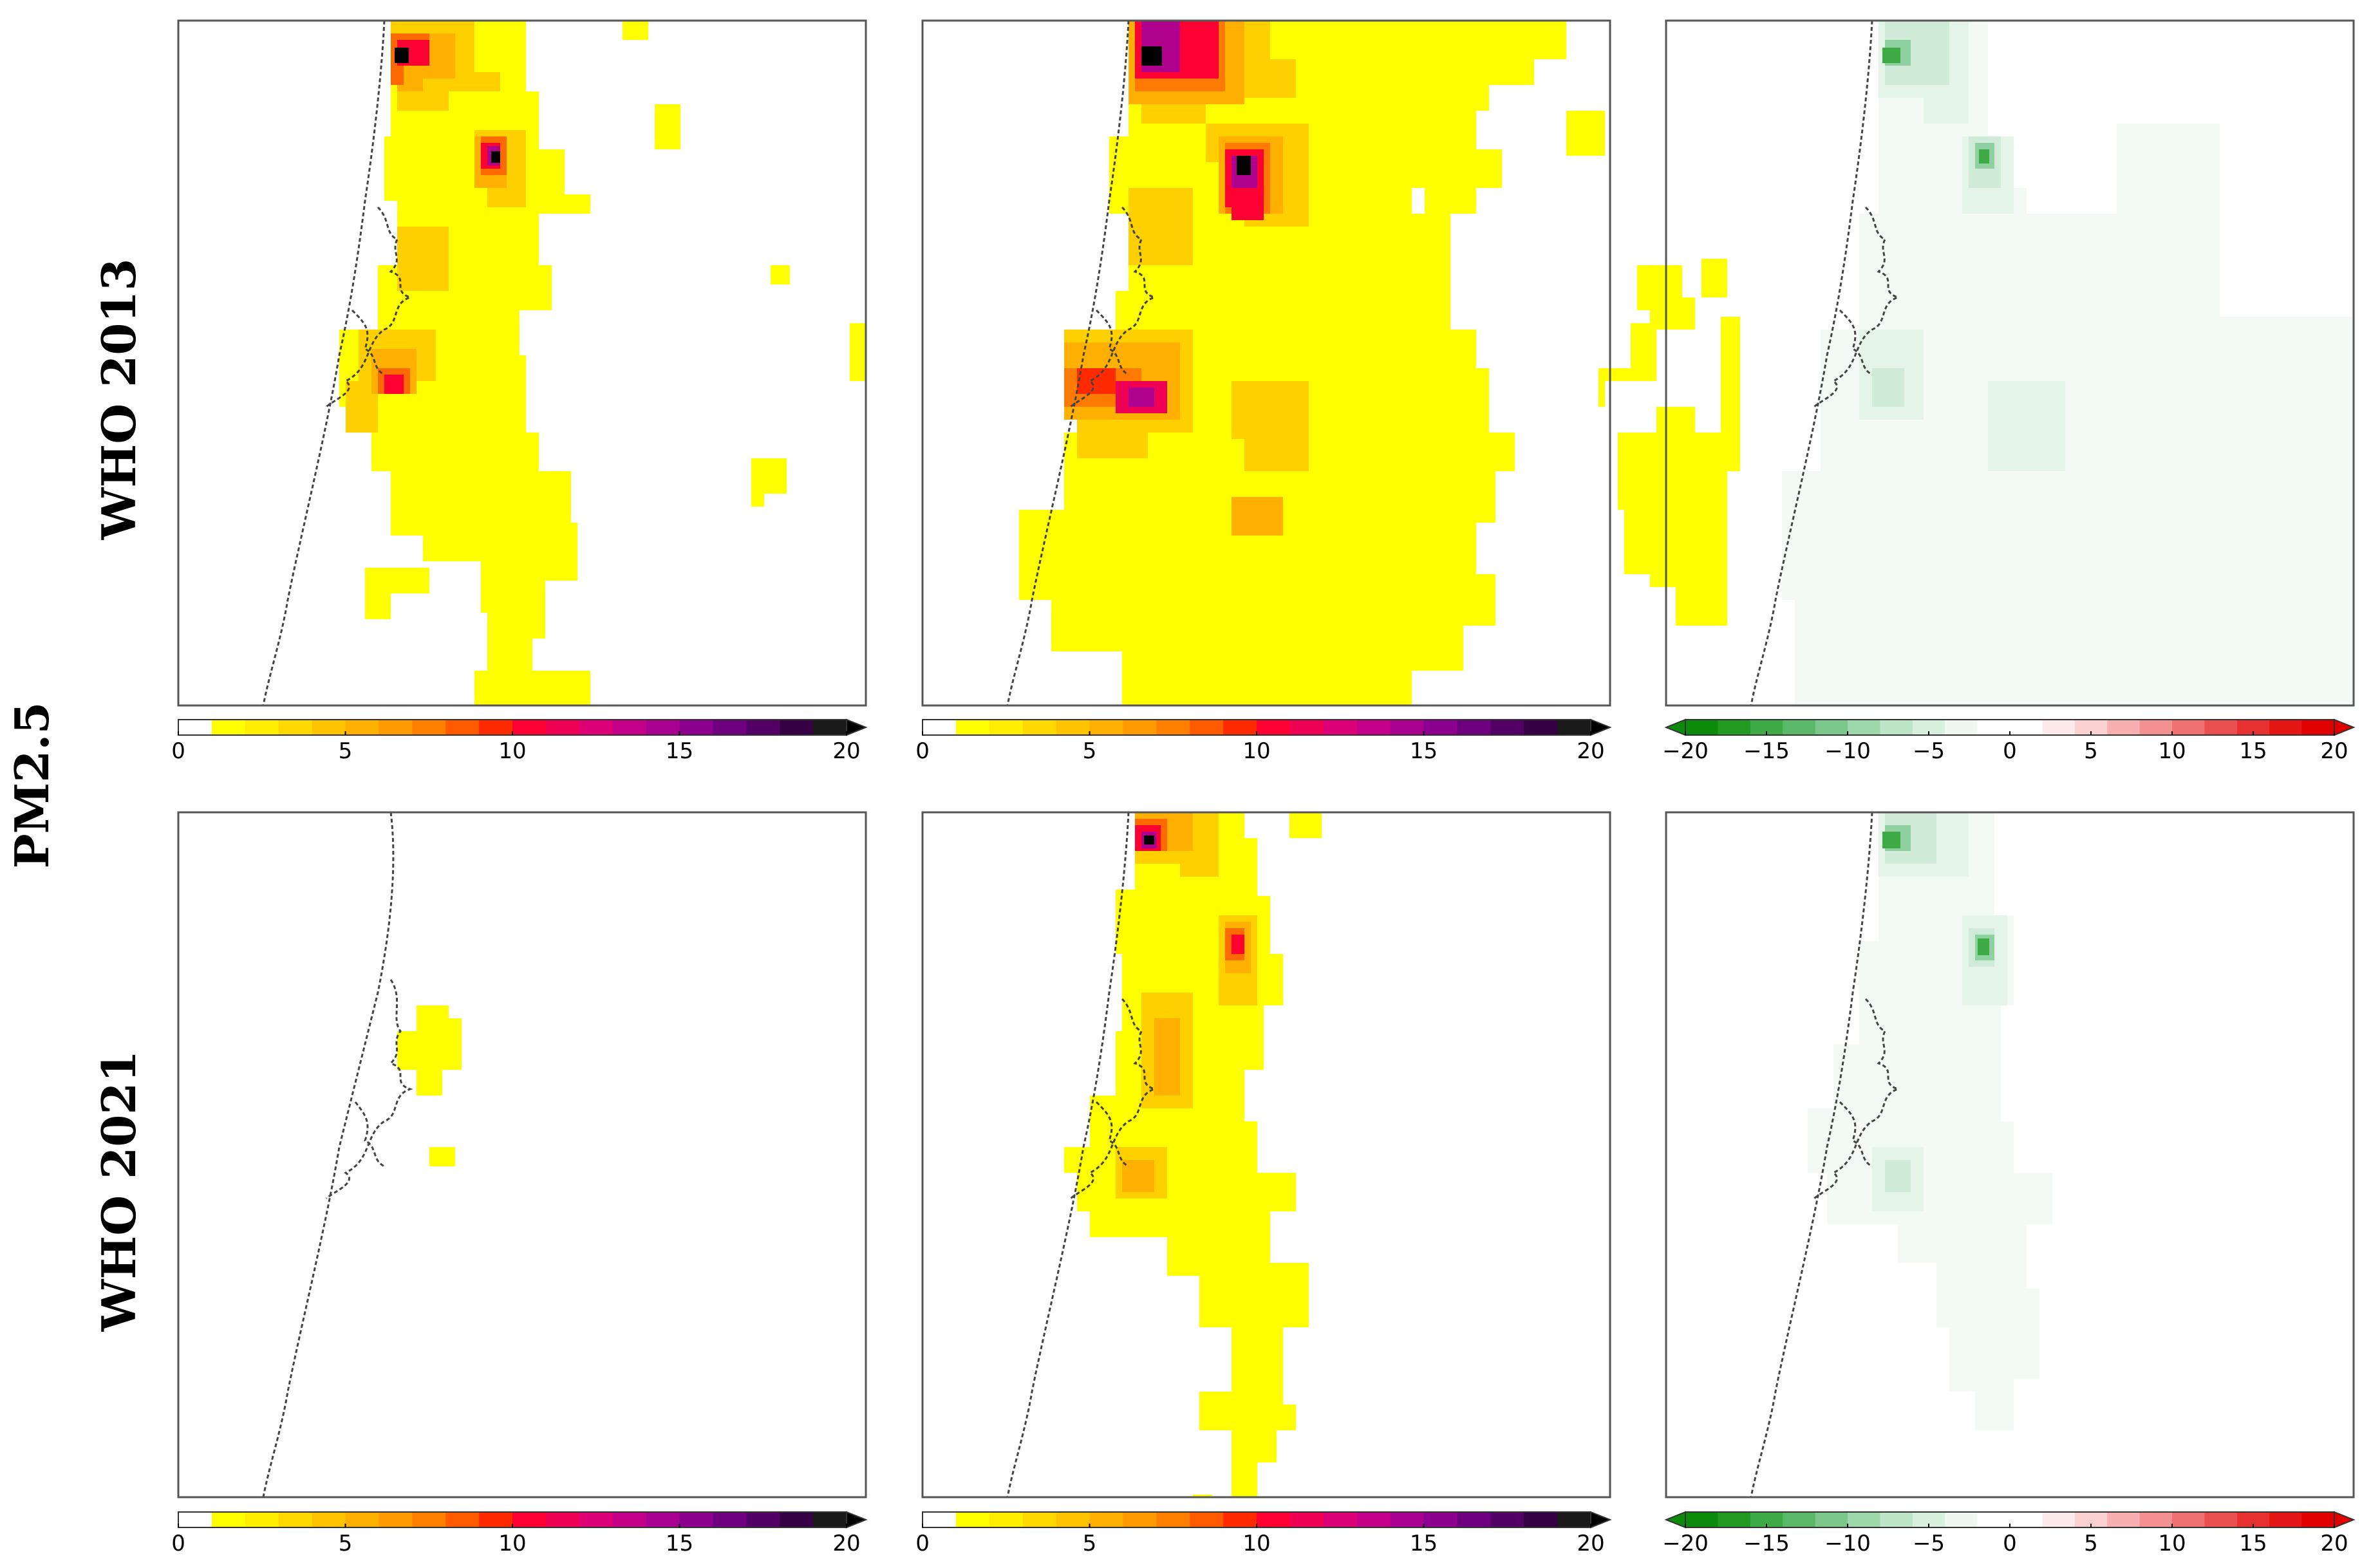  Describe the element at coordinates (1847, 751) in the screenshot. I see `colorbar-tick-label: −10` at that location.